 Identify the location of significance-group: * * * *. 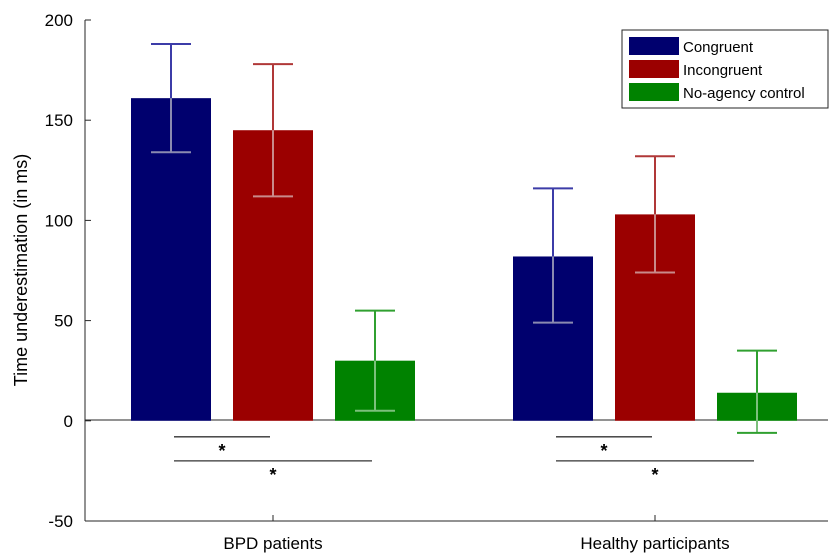
(464, 460).